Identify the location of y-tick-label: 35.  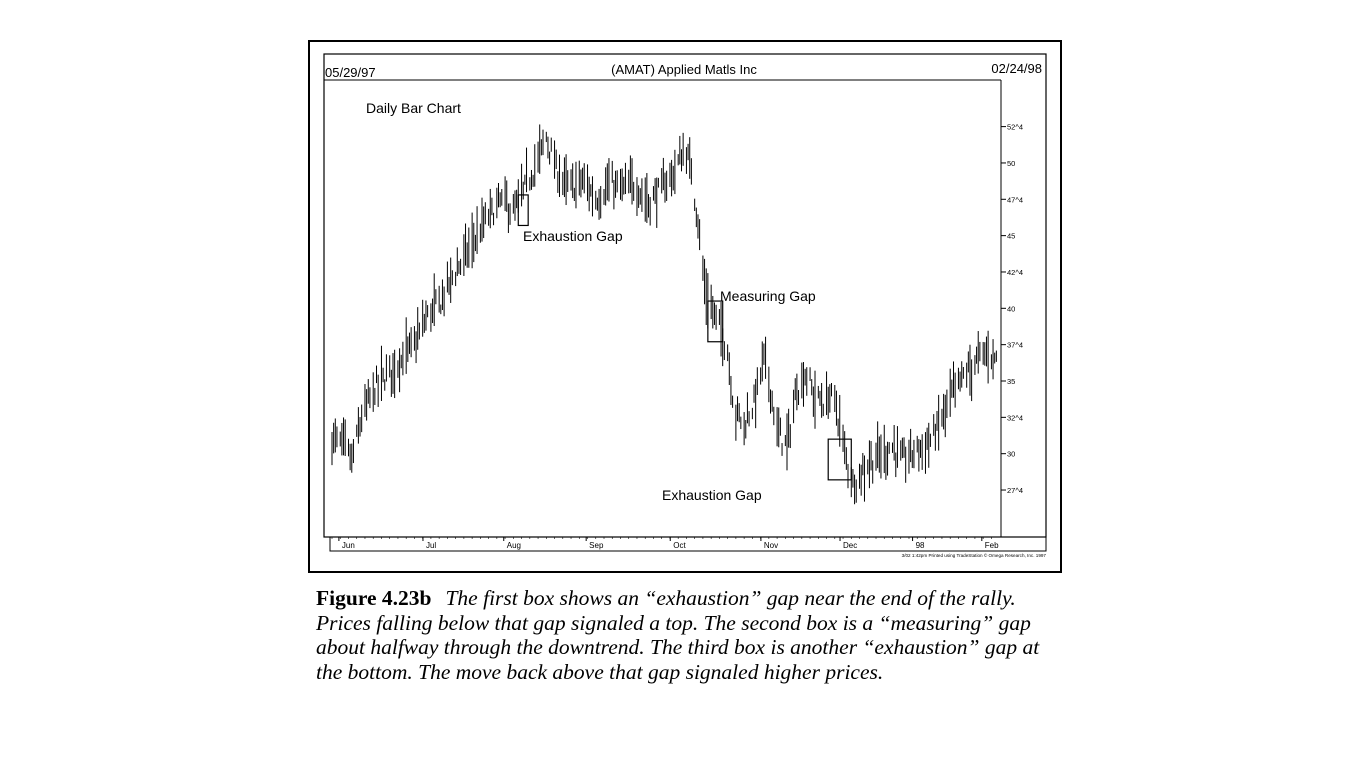
(1011, 381).